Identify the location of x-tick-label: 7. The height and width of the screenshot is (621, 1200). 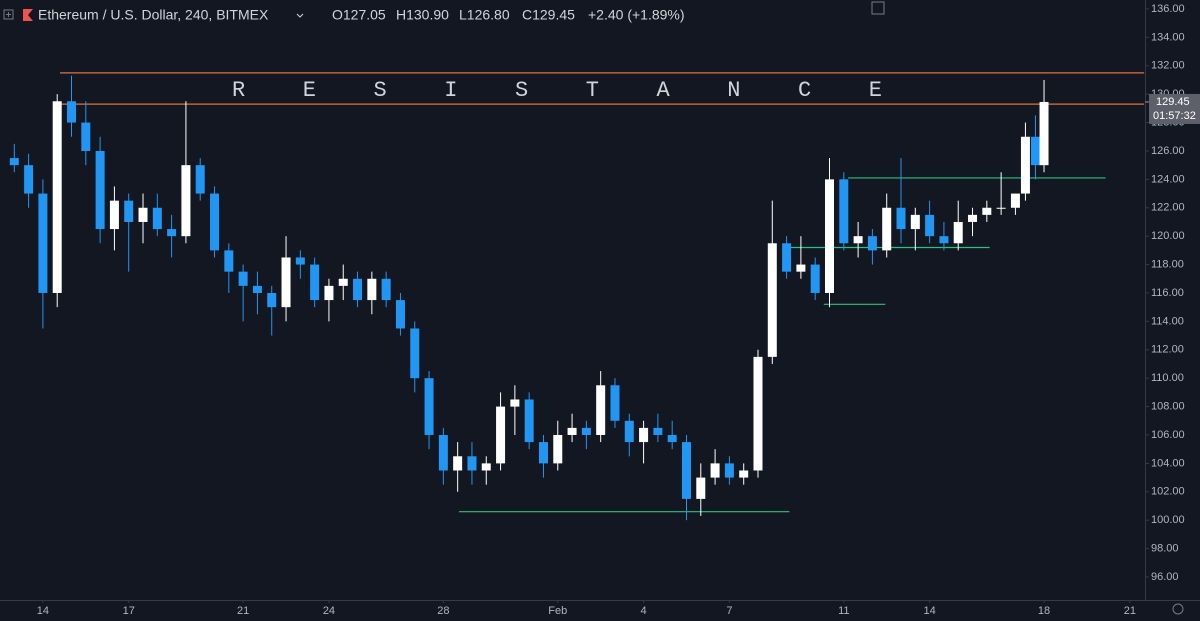
(729, 611).